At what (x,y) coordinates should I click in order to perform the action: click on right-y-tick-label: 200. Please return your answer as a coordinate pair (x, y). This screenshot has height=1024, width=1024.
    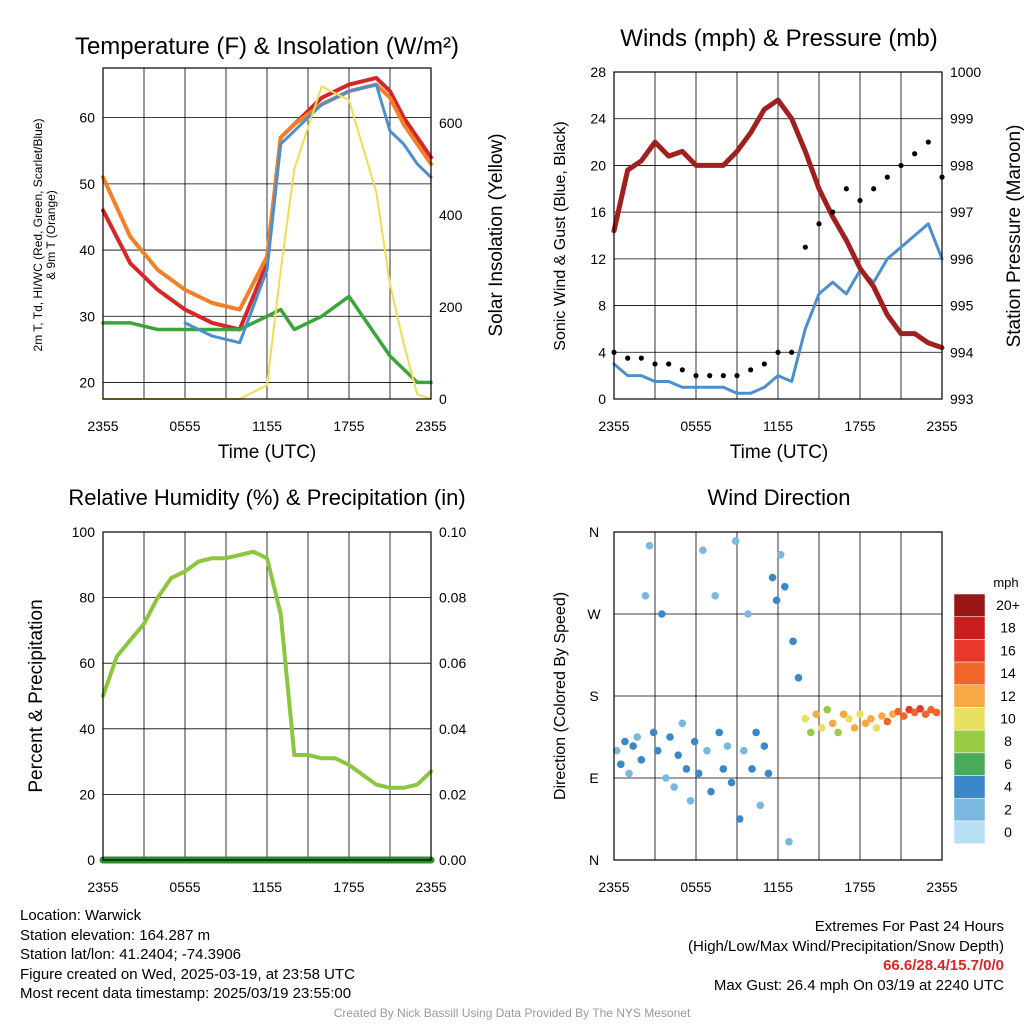
    Looking at the image, I should click on (451, 307).